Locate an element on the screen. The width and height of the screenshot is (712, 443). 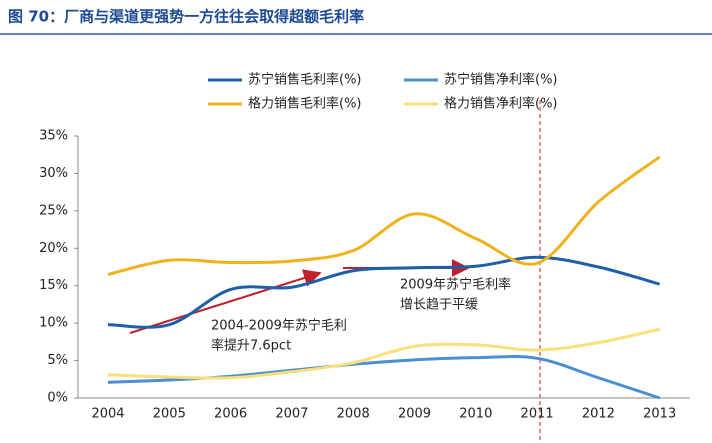
annotation: 2004-2009年苏宁毛利 is located at coordinates (279, 326).